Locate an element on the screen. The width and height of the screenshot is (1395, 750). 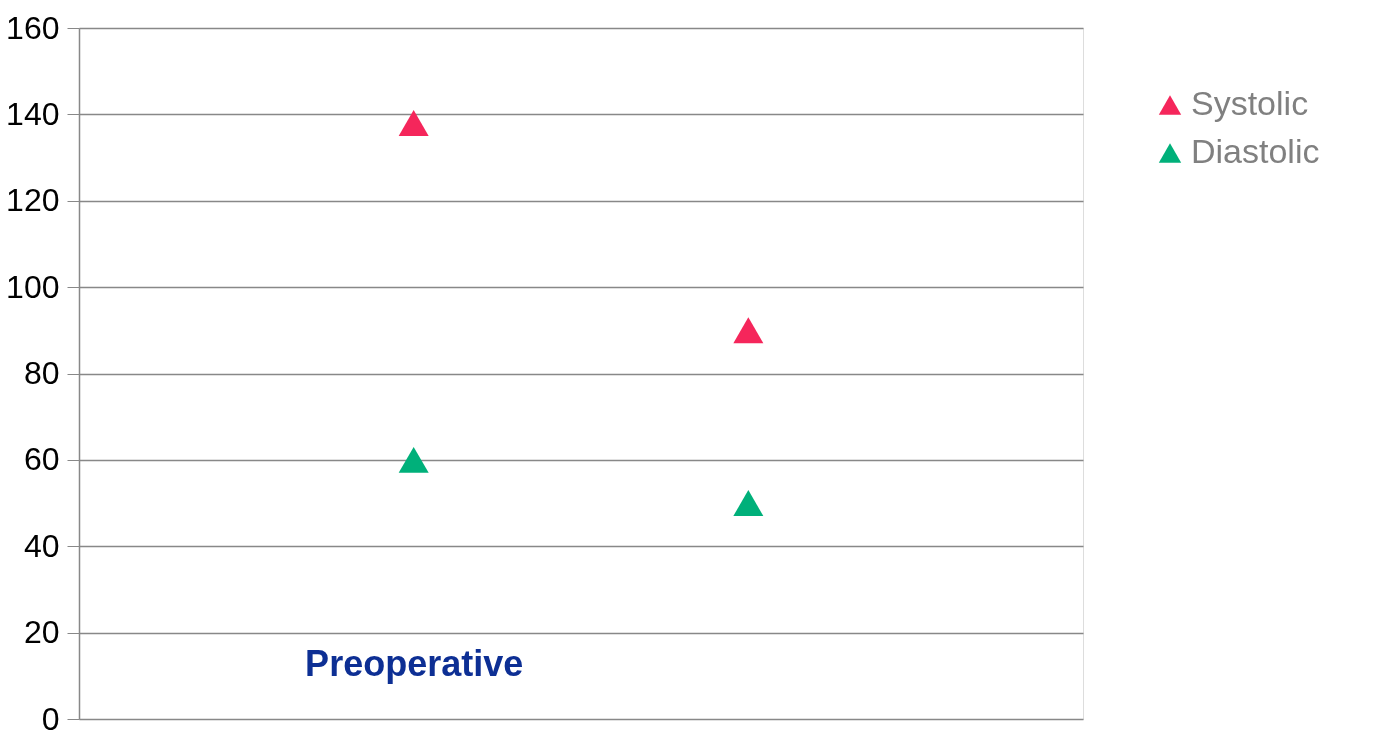
y-tick-label: 120 is located at coordinates (33, 200).